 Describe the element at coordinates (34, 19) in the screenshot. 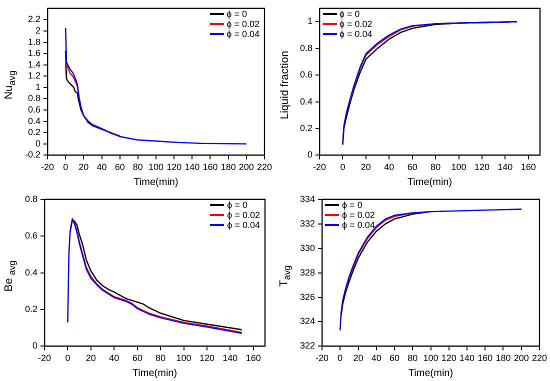

I see `y-tick-label: 2.2` at that location.